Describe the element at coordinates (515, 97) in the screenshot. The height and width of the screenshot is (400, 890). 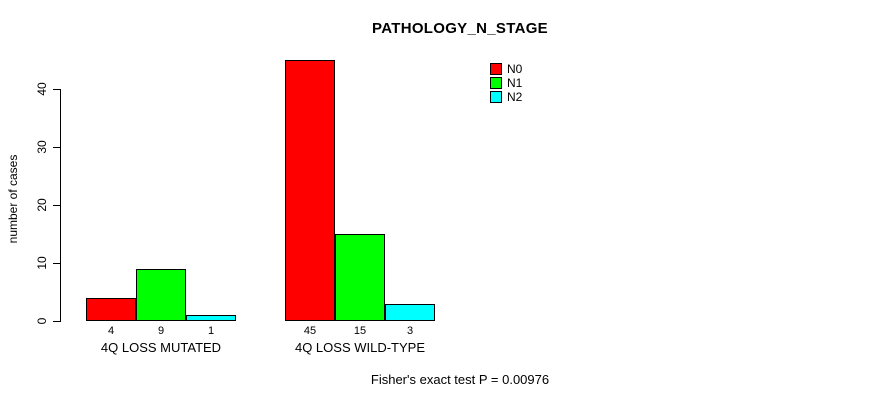
I see `legend-label: N2` at that location.